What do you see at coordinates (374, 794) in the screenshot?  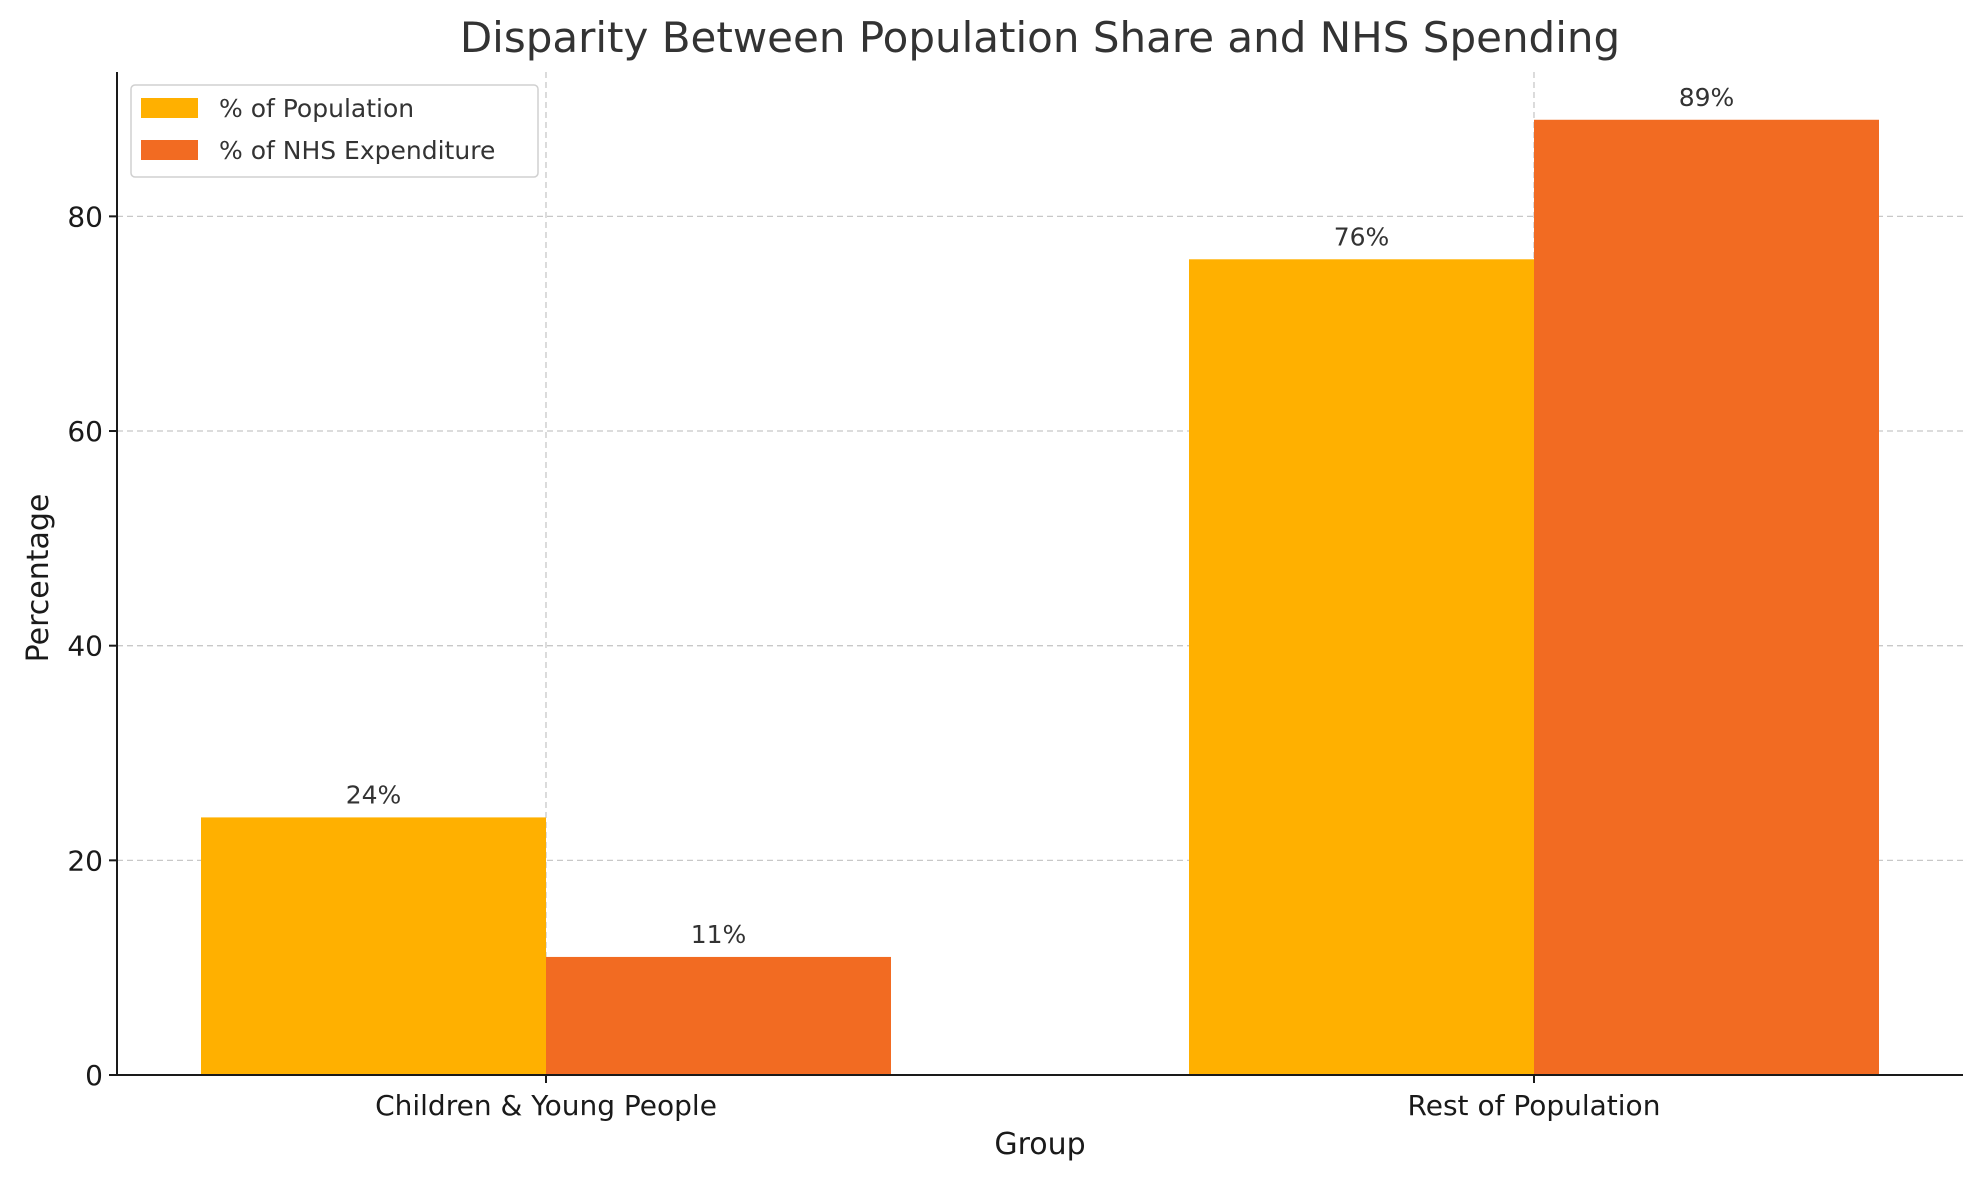 I see `data-label: 24%` at bounding box center [374, 794].